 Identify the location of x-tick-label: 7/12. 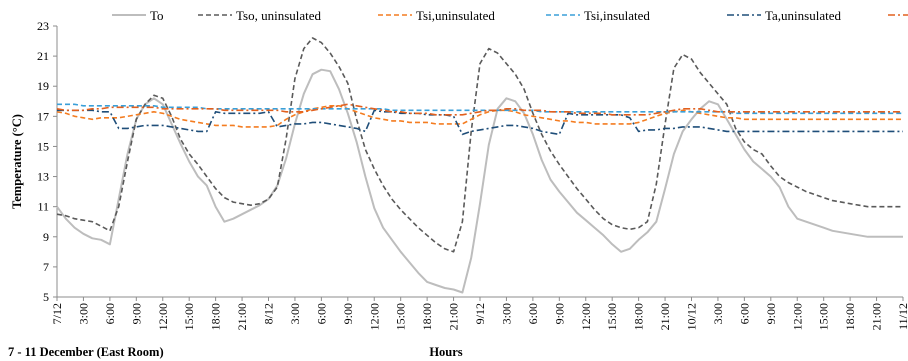
(57, 313).